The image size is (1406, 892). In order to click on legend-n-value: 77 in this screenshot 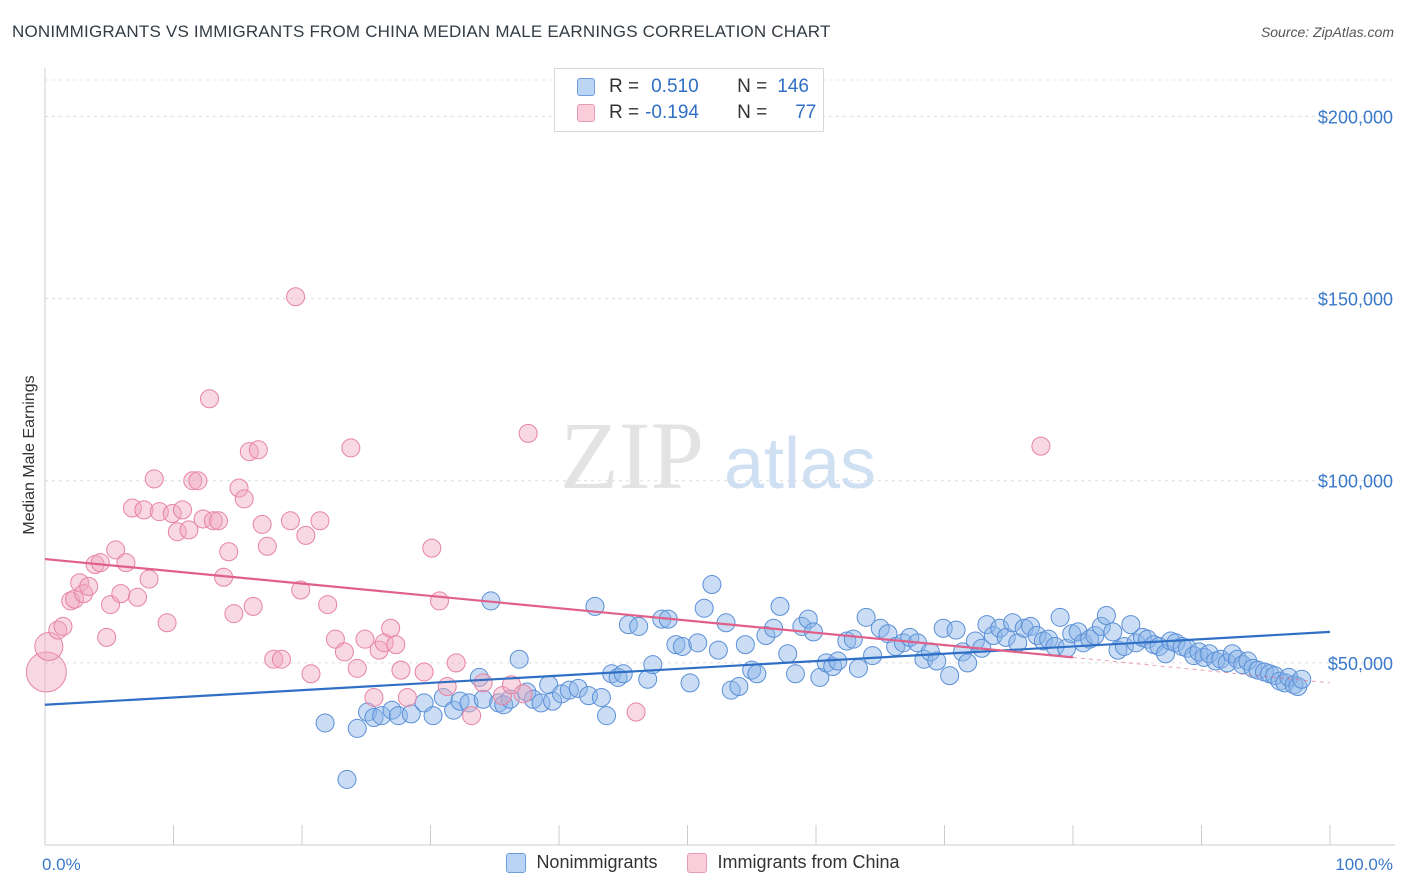, I will do `click(806, 112)`.